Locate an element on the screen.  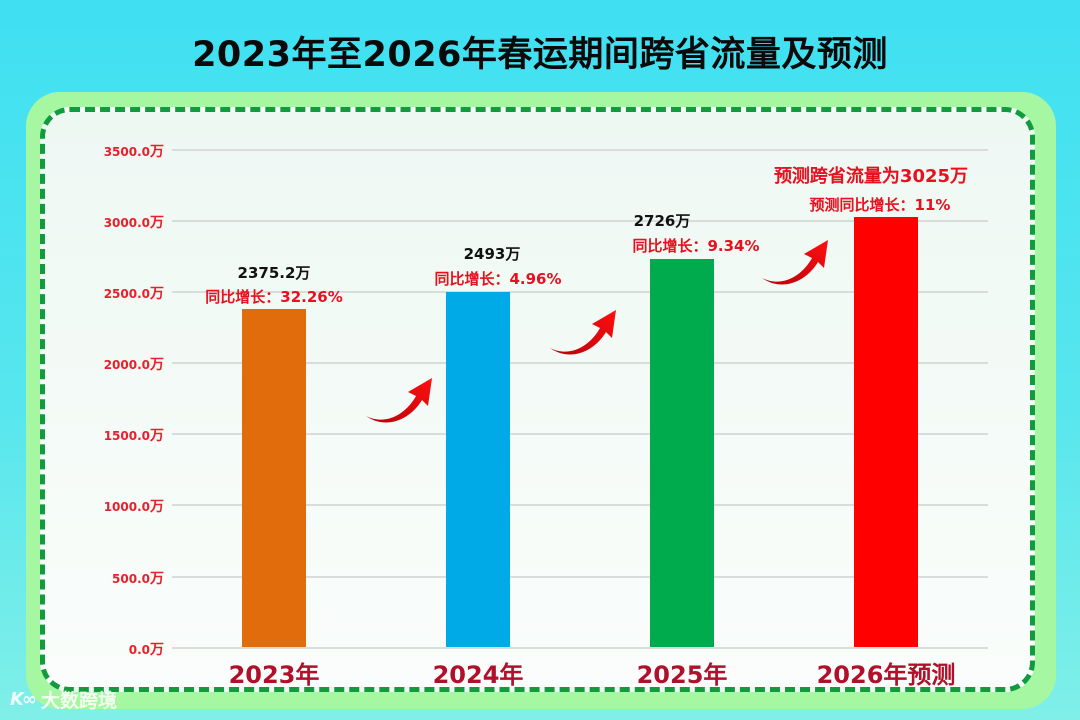
growth-label-2023: 同比增长：32.26% is located at coordinates (274, 297).